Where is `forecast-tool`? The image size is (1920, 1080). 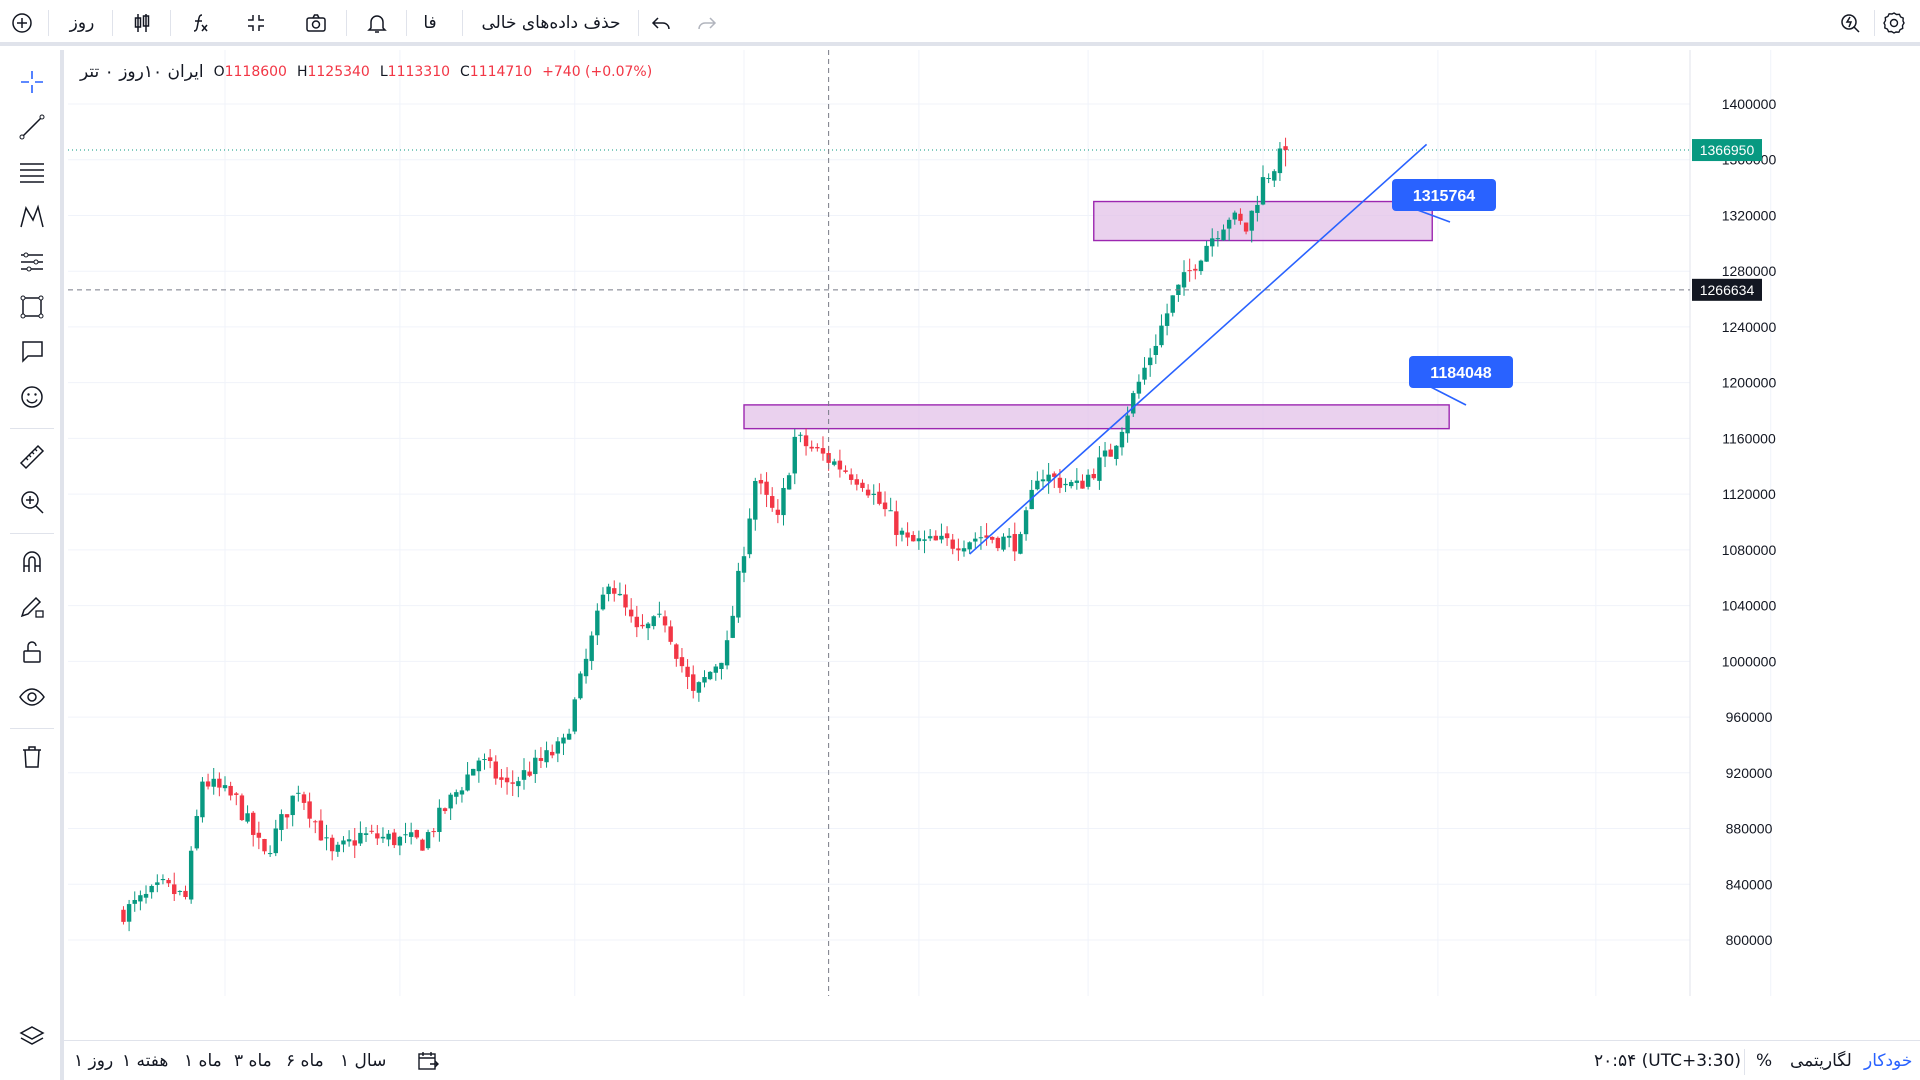
forecast-tool is located at coordinates (32, 262).